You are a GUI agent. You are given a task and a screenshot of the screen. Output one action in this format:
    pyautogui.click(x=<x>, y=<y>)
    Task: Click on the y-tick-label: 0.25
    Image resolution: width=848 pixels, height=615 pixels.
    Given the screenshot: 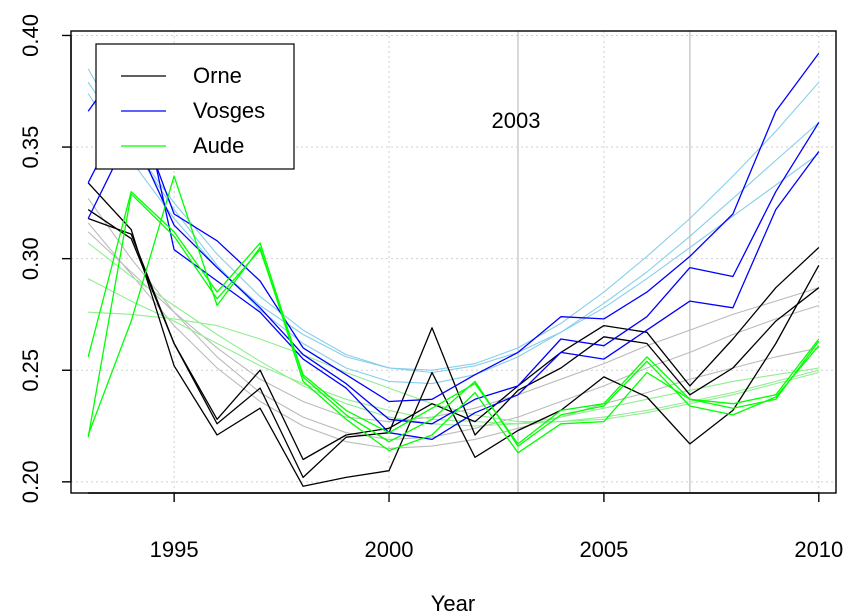 What is the action you would take?
    pyautogui.click(x=30, y=370)
    